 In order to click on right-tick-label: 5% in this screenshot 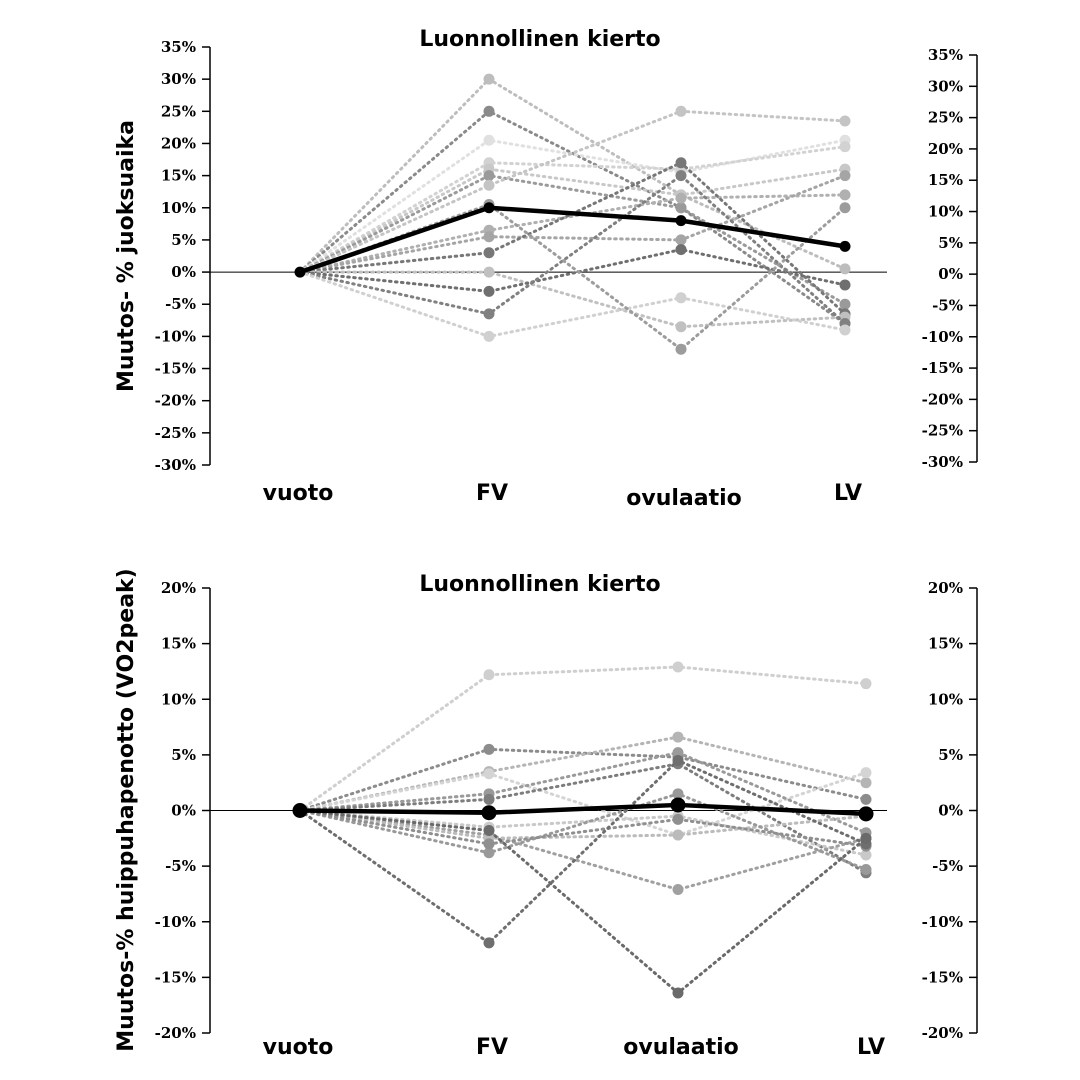, I will do `click(950, 243)`.